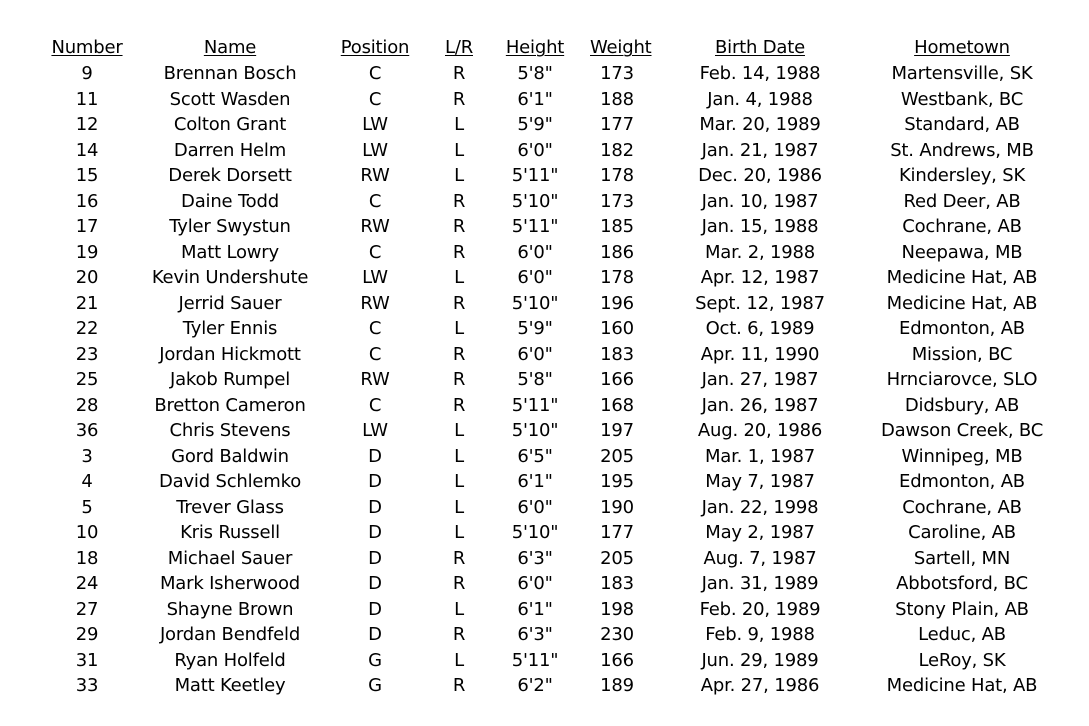 The width and height of the screenshot is (1089, 726). What do you see at coordinates (962, 405) in the screenshot?
I see `cell-hometown: Didsbury, AB` at bounding box center [962, 405].